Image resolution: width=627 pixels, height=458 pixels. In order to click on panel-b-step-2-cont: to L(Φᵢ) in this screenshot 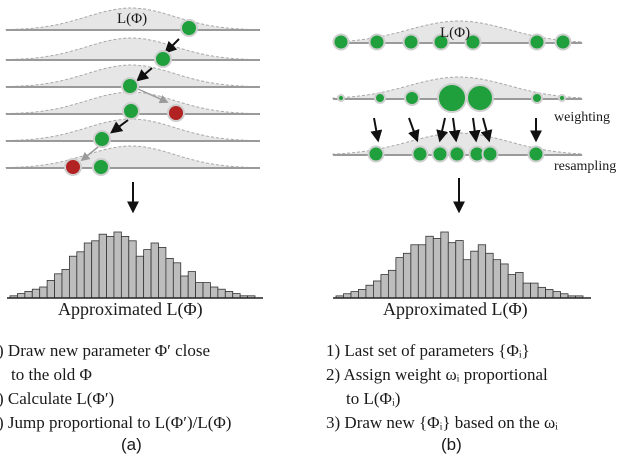, I will do `click(373, 398)`.